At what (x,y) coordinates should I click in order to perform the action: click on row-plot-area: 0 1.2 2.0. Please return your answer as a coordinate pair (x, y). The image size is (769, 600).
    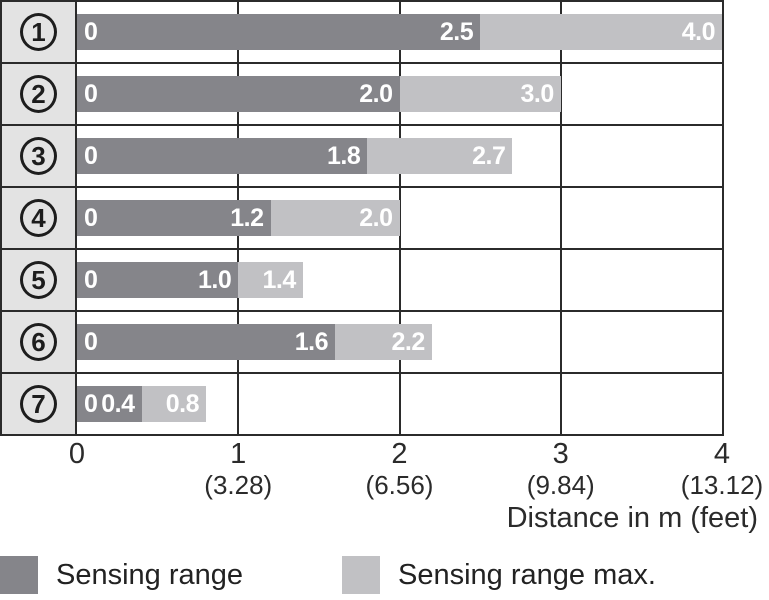
    Looking at the image, I should click on (399, 218).